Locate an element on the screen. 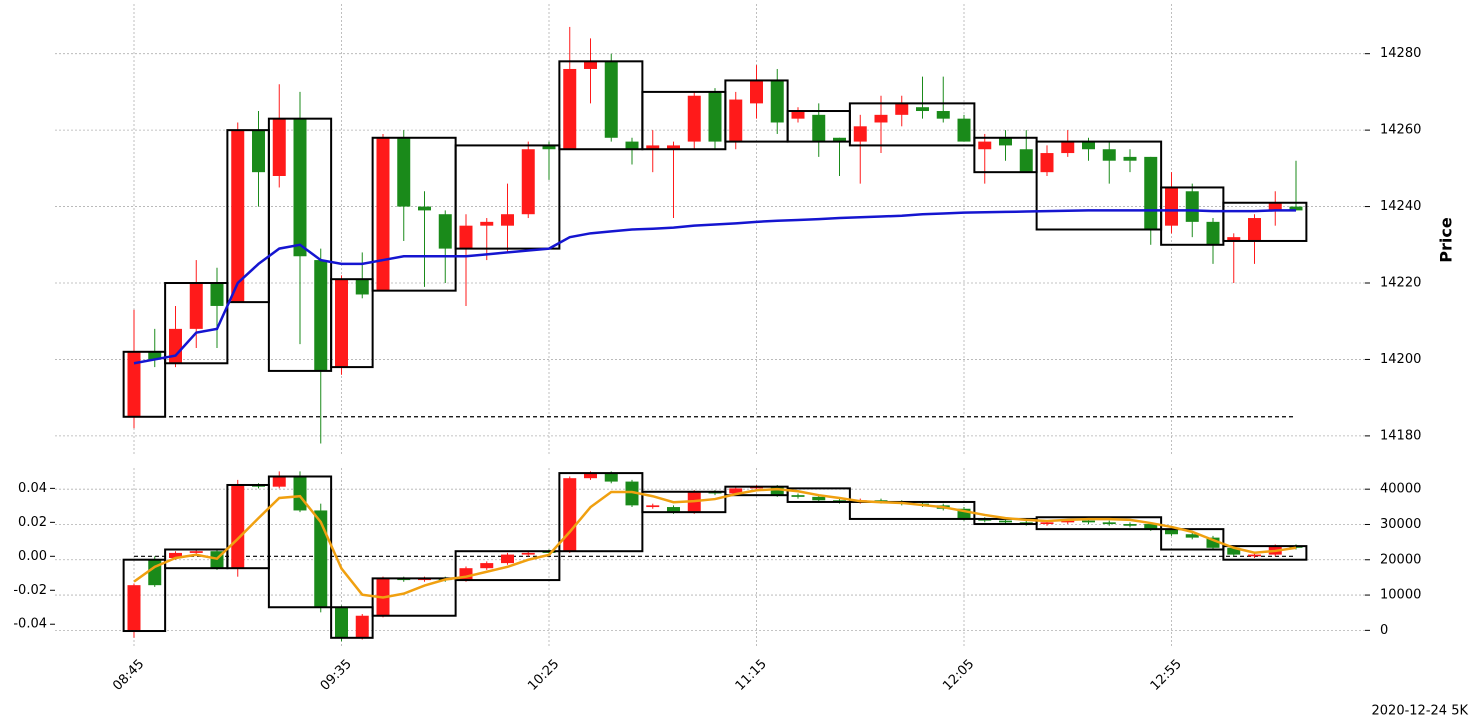 The height and width of the screenshot is (721, 1472). y-tick-label: 14220 is located at coordinates (1400, 283).